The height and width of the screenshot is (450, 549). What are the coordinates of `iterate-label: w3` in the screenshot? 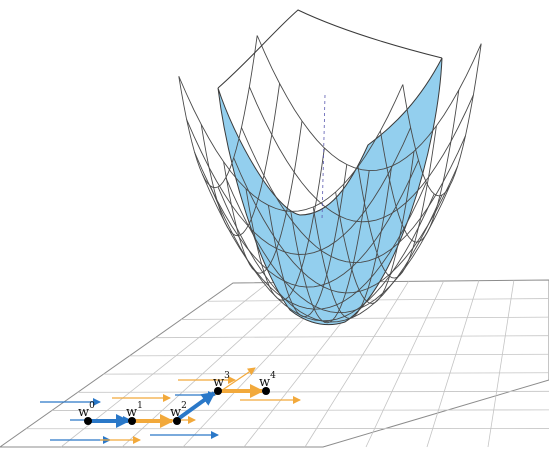 It's located at (221, 380).